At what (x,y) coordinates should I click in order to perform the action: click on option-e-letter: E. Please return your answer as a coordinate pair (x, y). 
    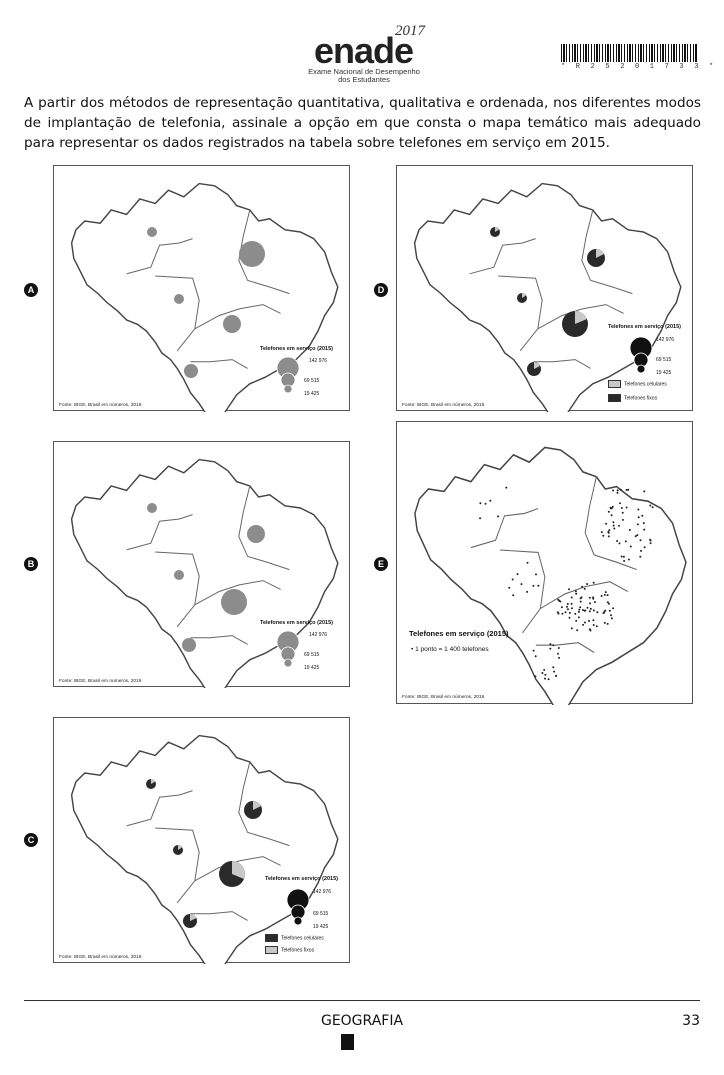
    Looking at the image, I should click on (381, 564).